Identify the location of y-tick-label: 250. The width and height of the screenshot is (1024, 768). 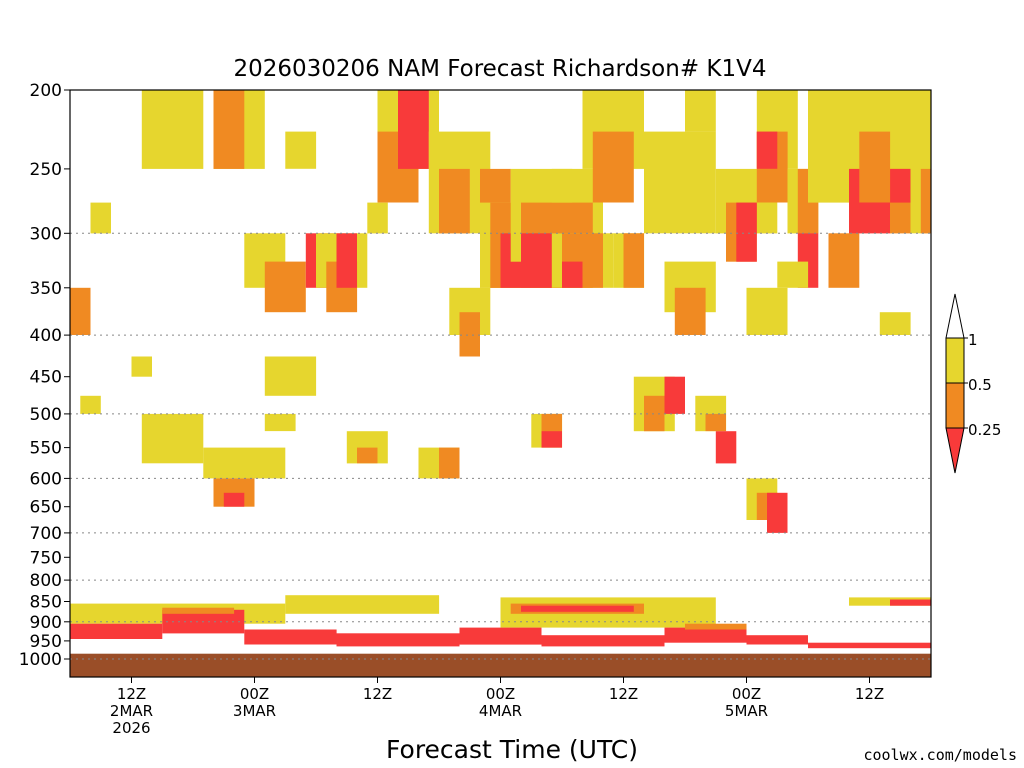
(46, 170).